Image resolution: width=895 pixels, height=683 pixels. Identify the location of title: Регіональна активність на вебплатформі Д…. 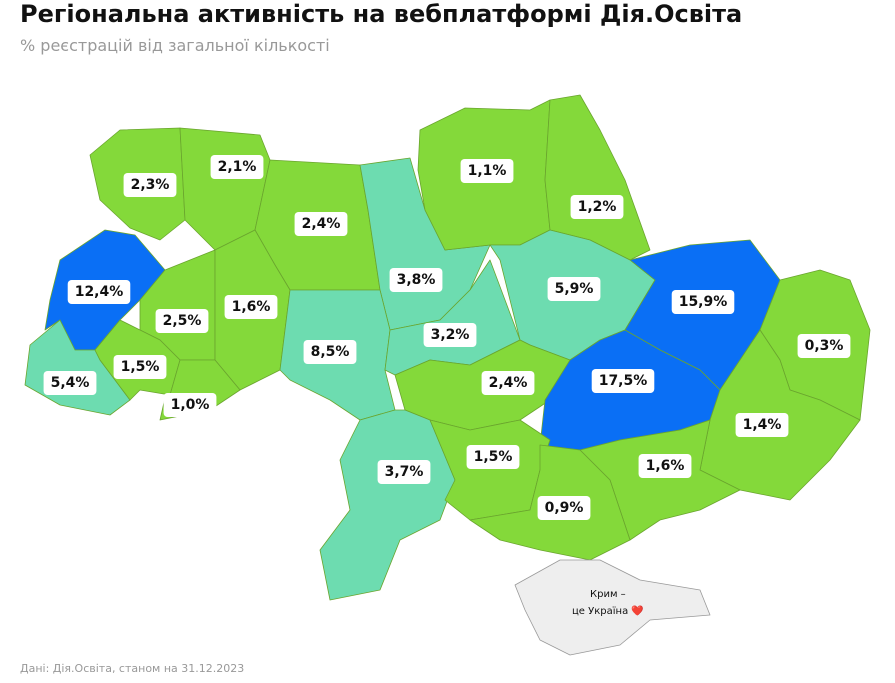
(381, 14).